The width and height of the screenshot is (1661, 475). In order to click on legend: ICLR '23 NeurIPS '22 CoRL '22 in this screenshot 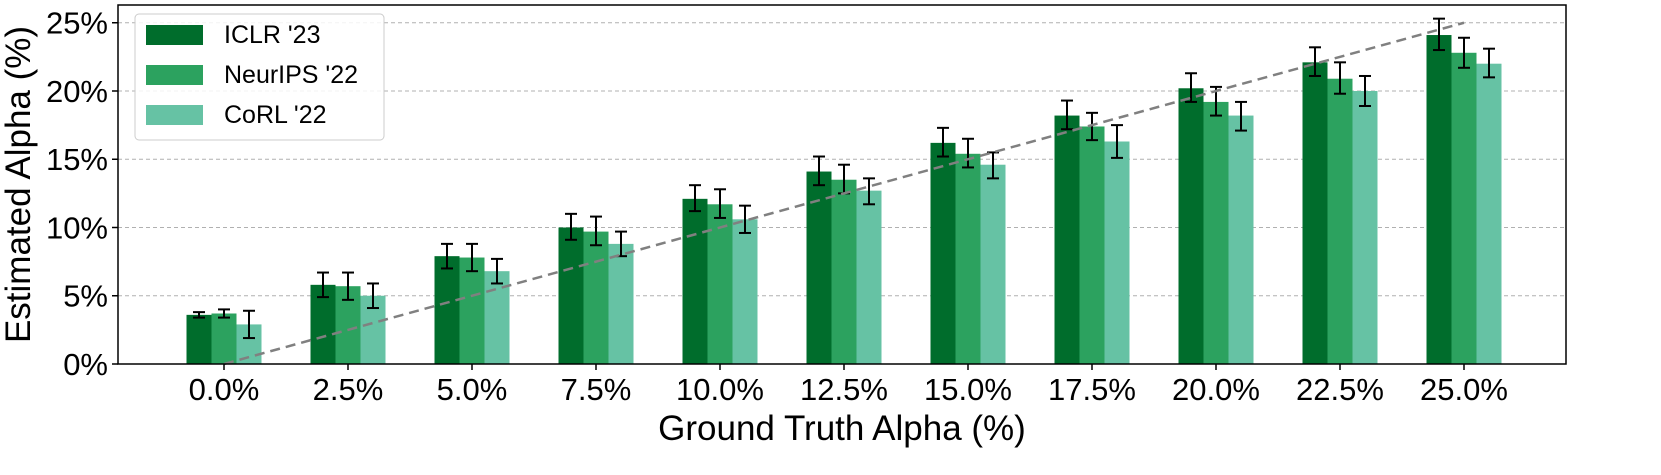, I will do `click(259, 77)`.